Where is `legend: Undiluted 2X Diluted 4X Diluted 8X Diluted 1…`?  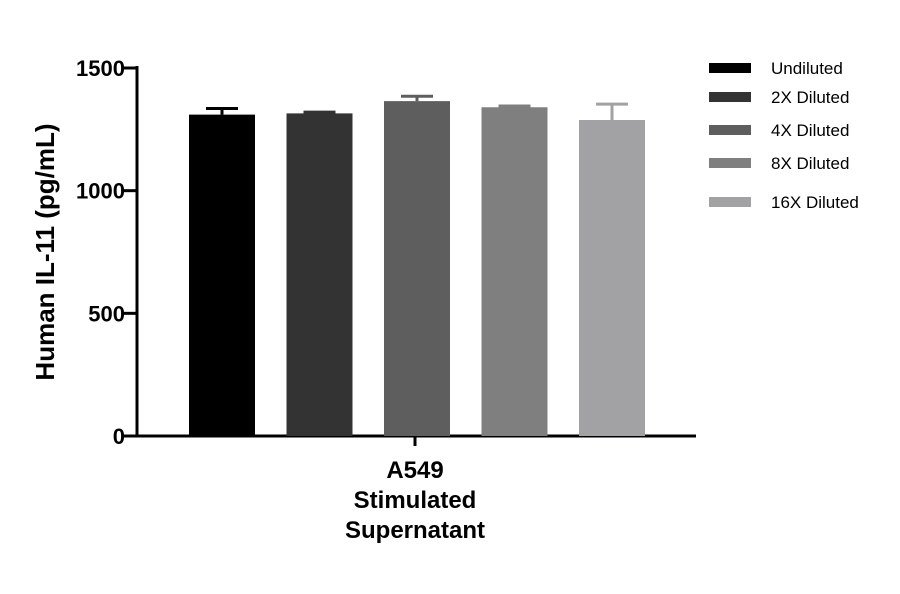 legend: Undiluted 2X Diluted 4X Diluted 8X Diluted 1… is located at coordinates (784, 135).